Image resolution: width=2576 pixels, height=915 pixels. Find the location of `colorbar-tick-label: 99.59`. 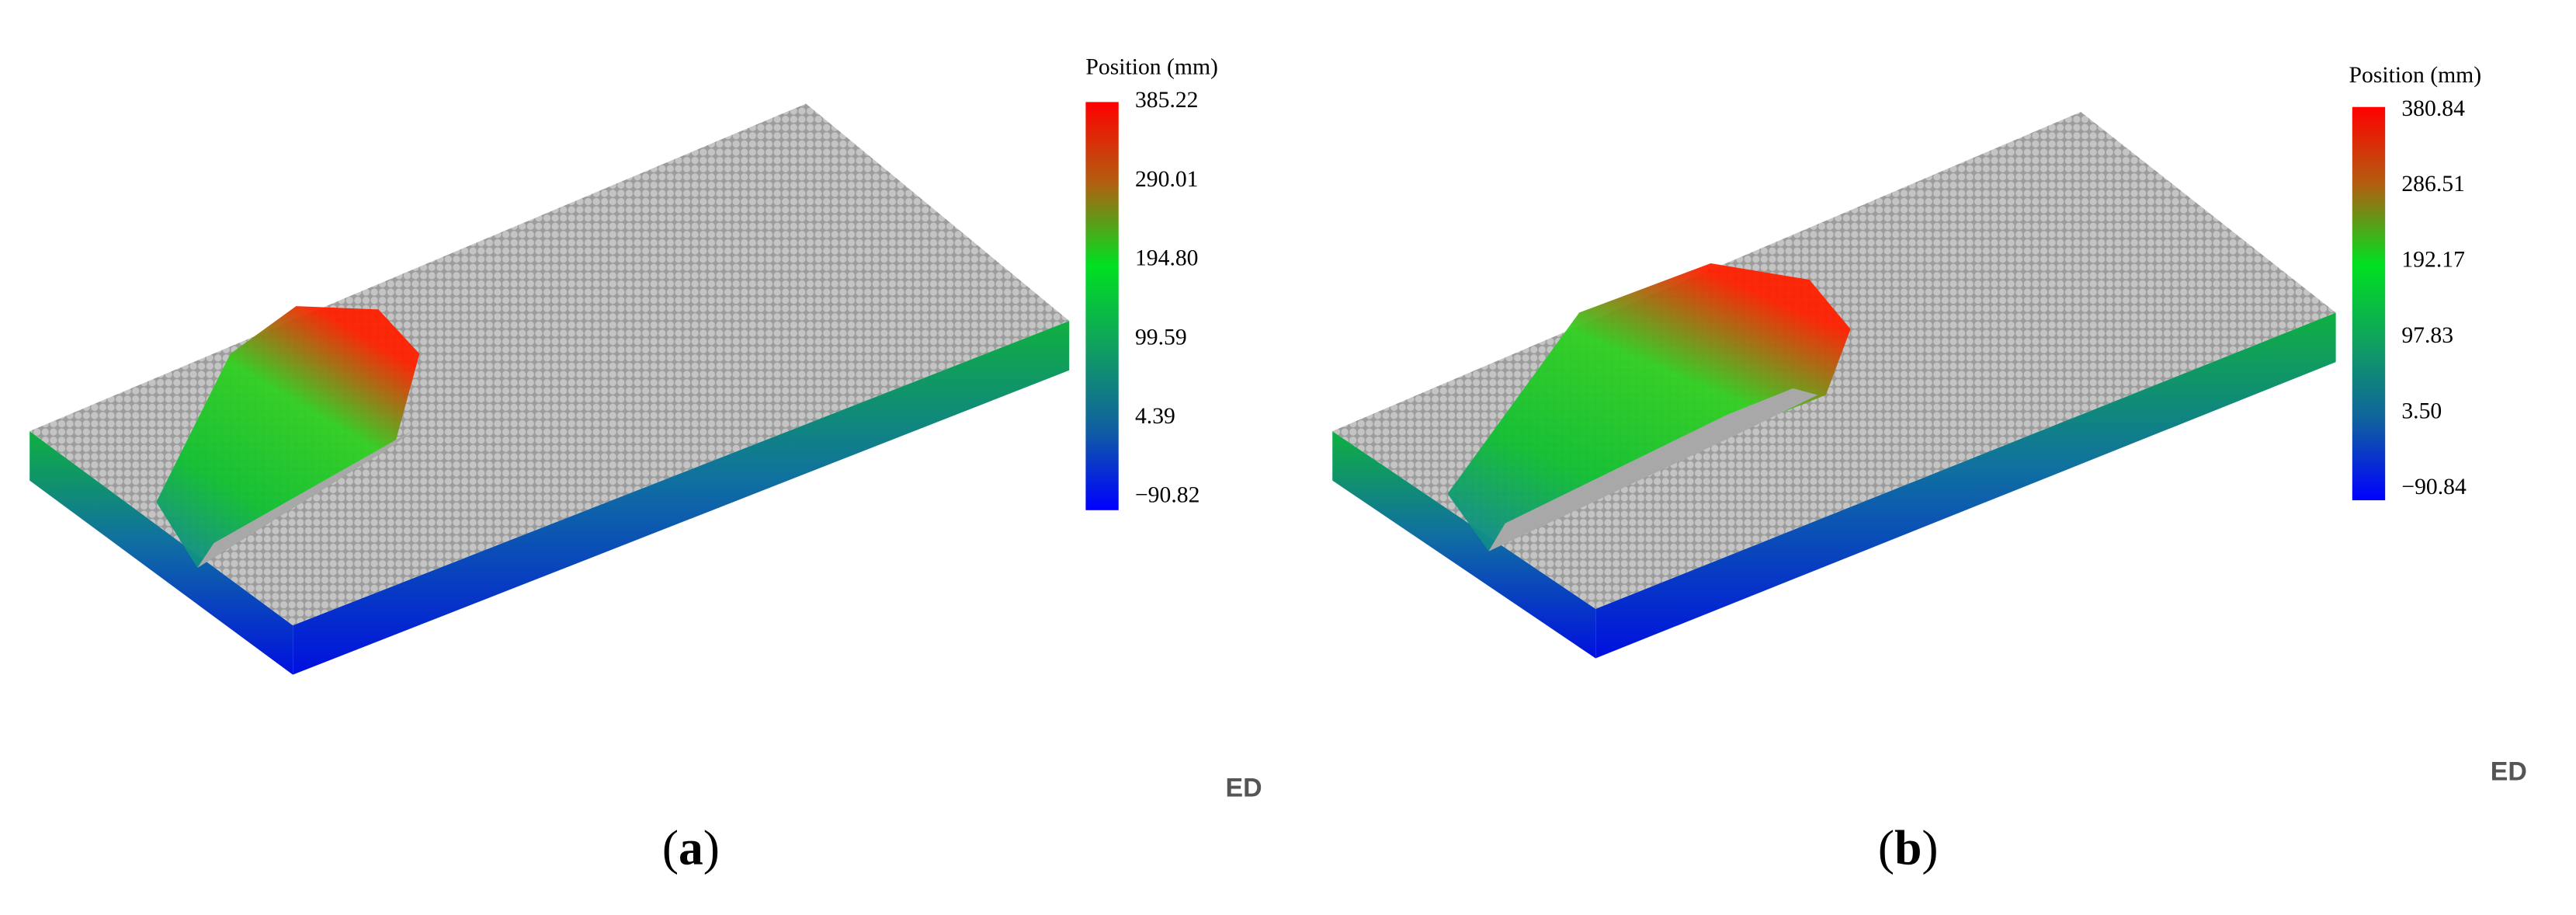

colorbar-tick-label: 99.59 is located at coordinates (1161, 337).